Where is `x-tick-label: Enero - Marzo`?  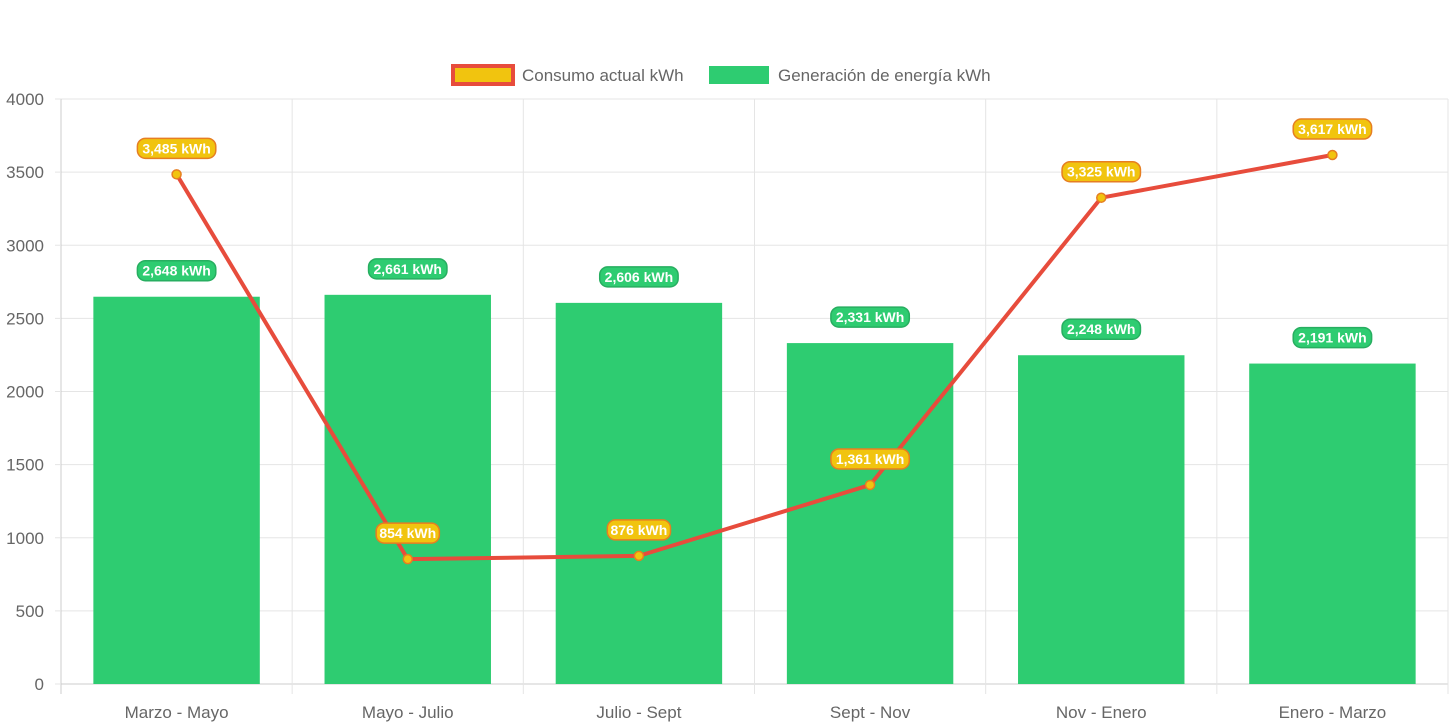
x-tick-label: Enero - Marzo is located at coordinates (1333, 712).